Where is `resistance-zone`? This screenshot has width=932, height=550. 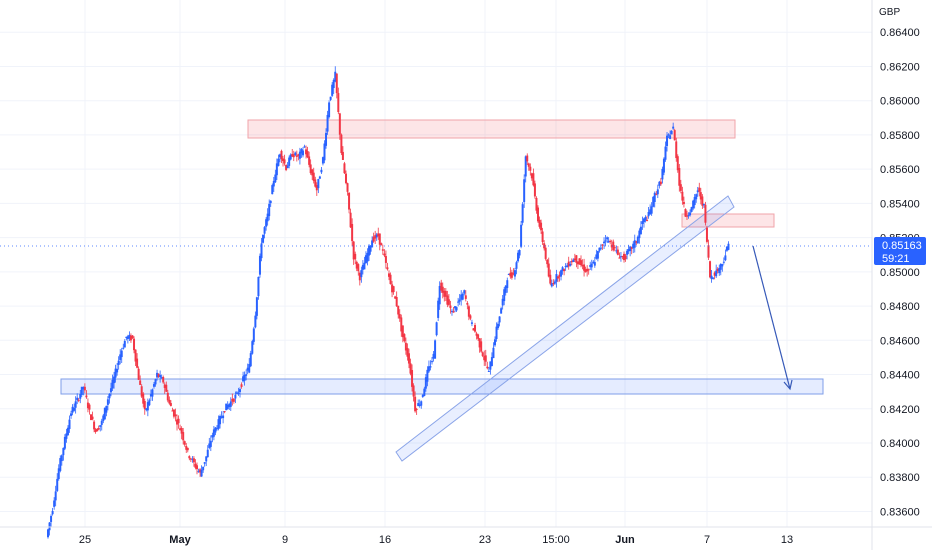
resistance-zone is located at coordinates (491, 129).